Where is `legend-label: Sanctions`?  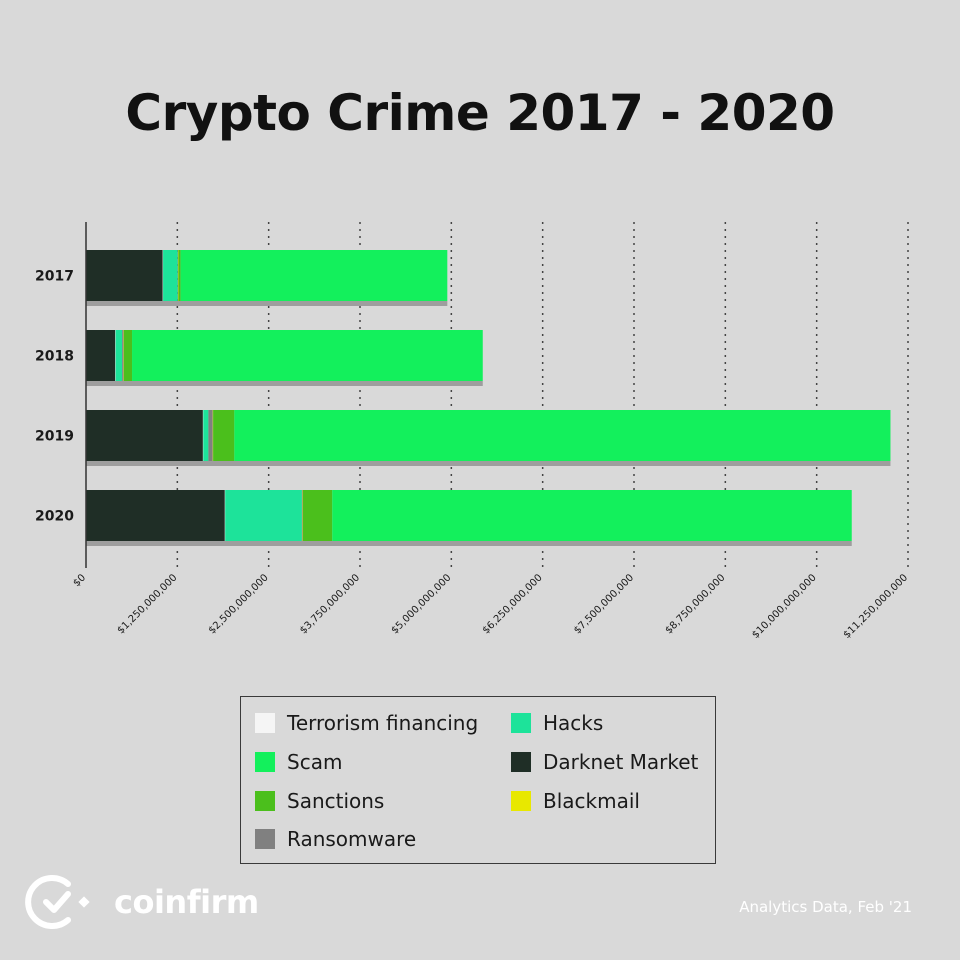
legend-label: Sanctions is located at coordinates (336, 801).